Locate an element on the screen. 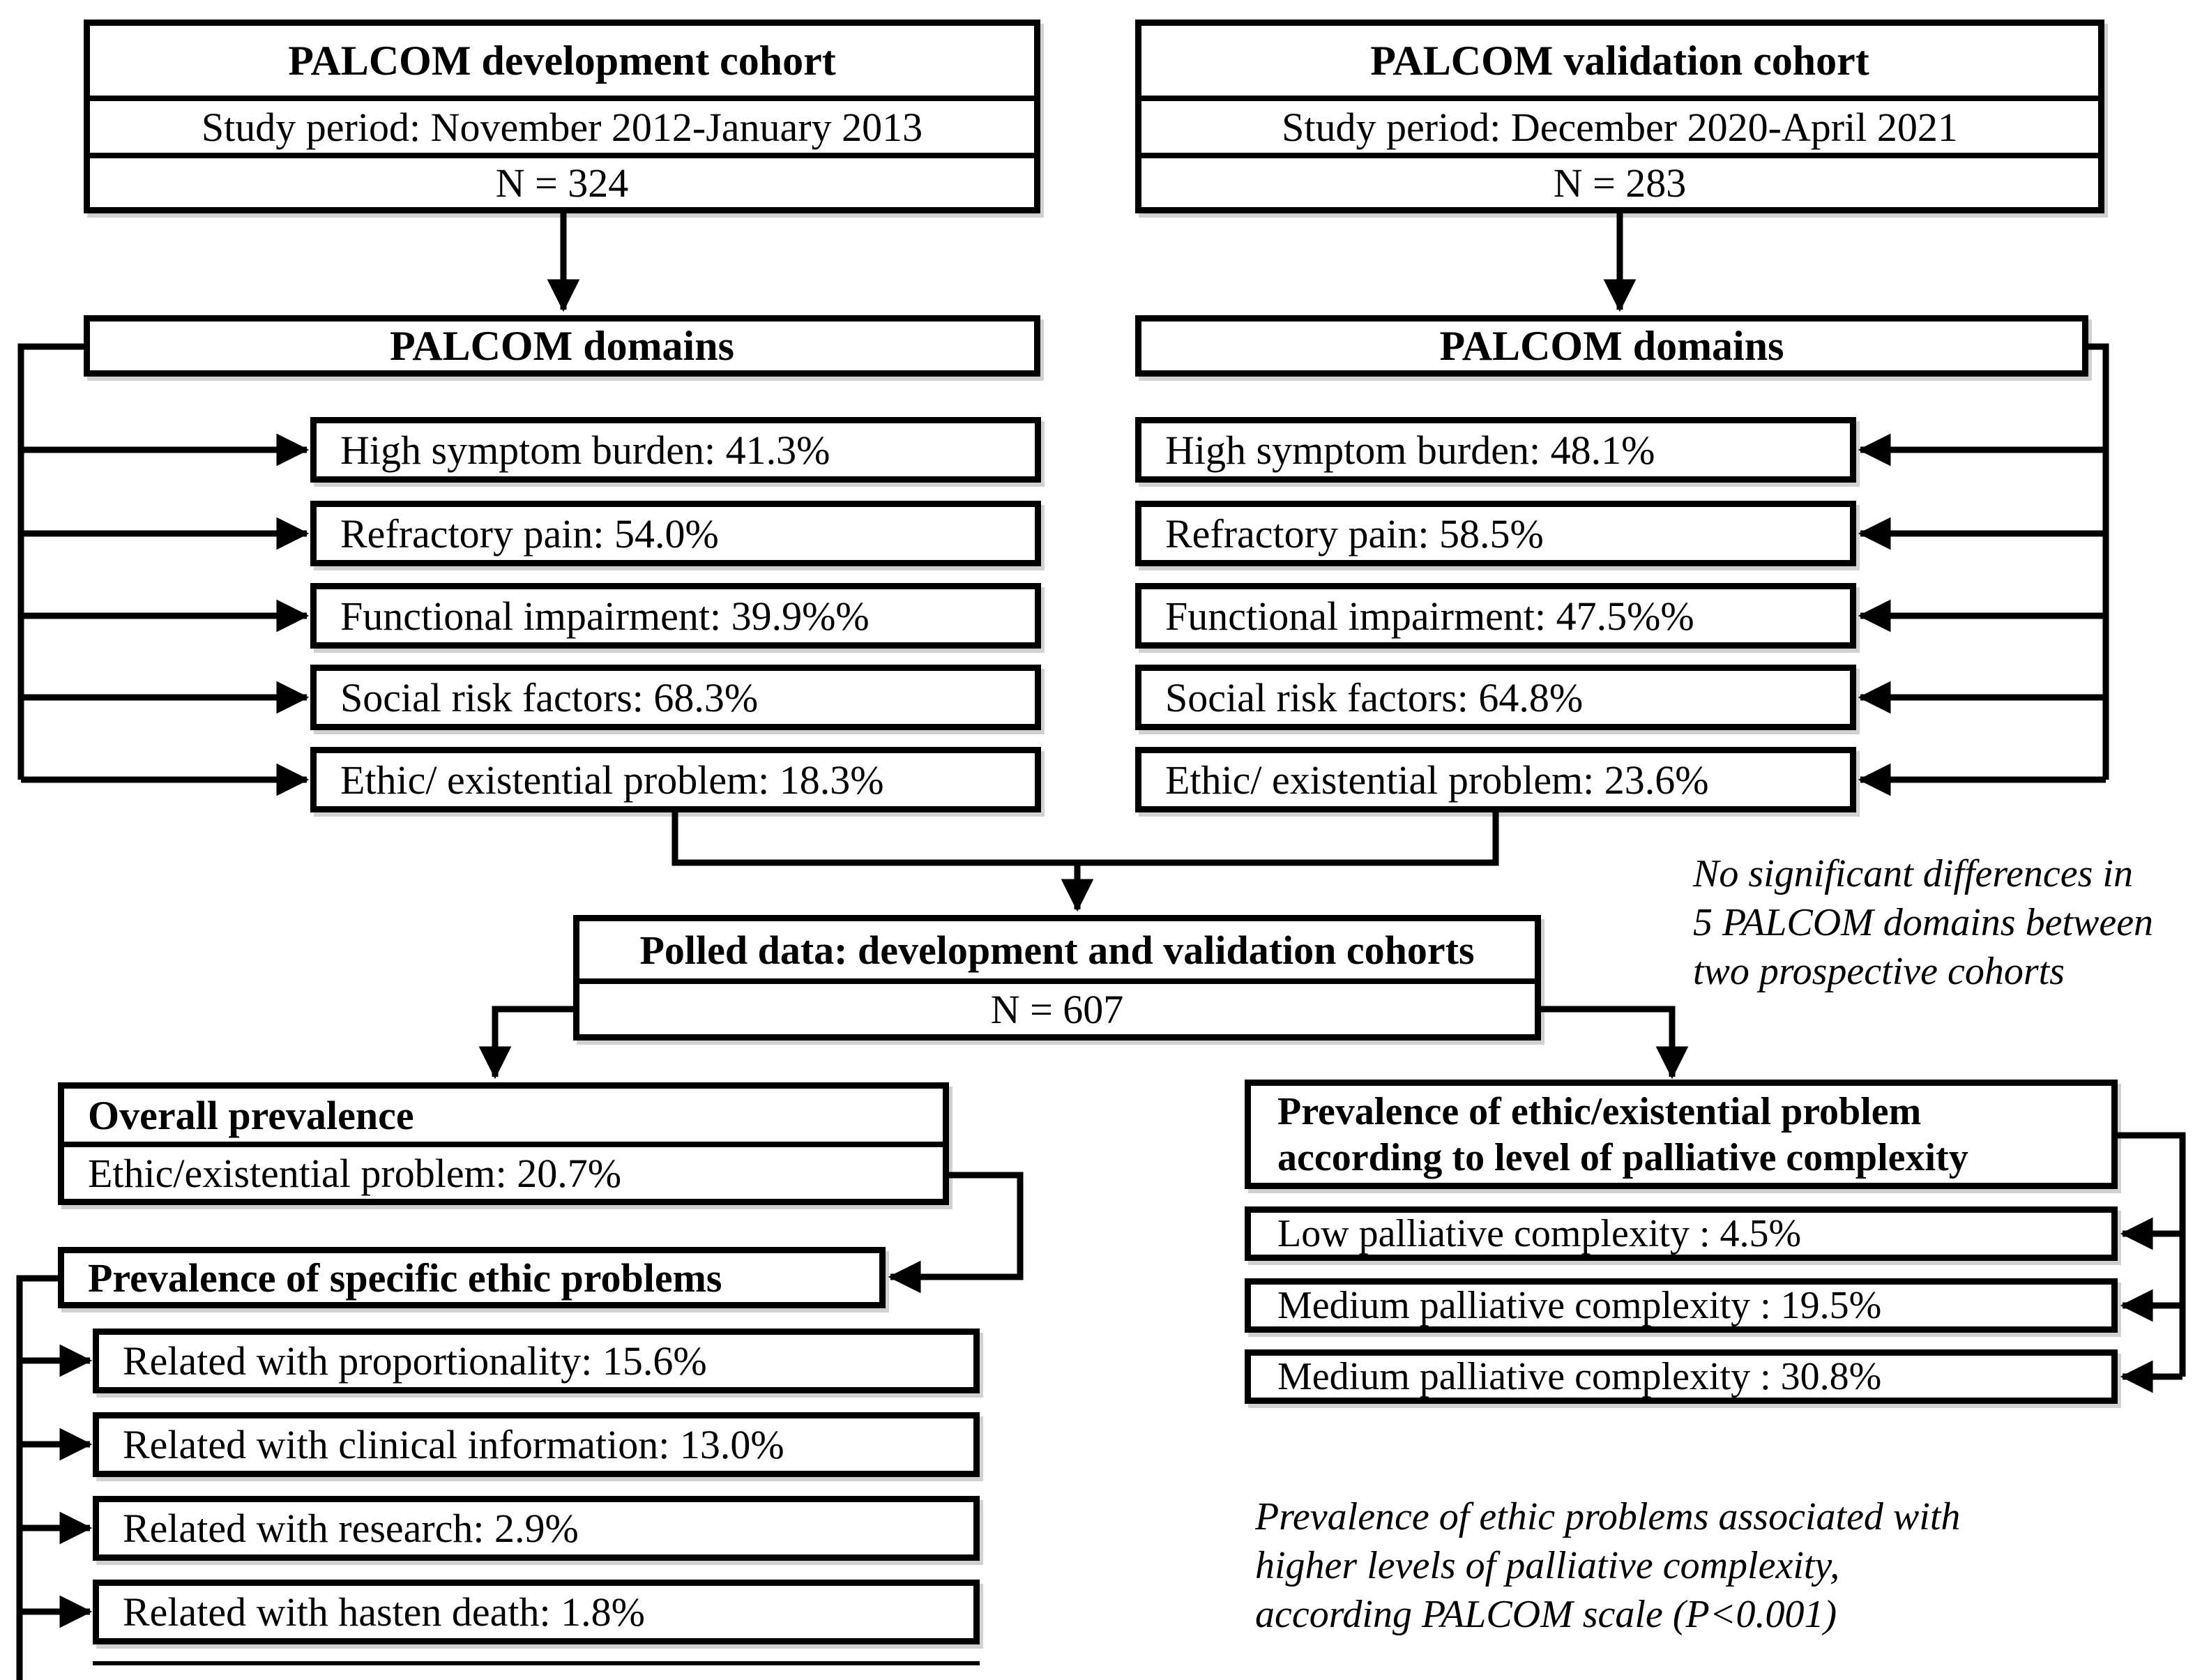 The height and width of the screenshot is (1680, 2209). domain-item-left-1: Refractory pain: 54.0% is located at coordinates (675, 533).